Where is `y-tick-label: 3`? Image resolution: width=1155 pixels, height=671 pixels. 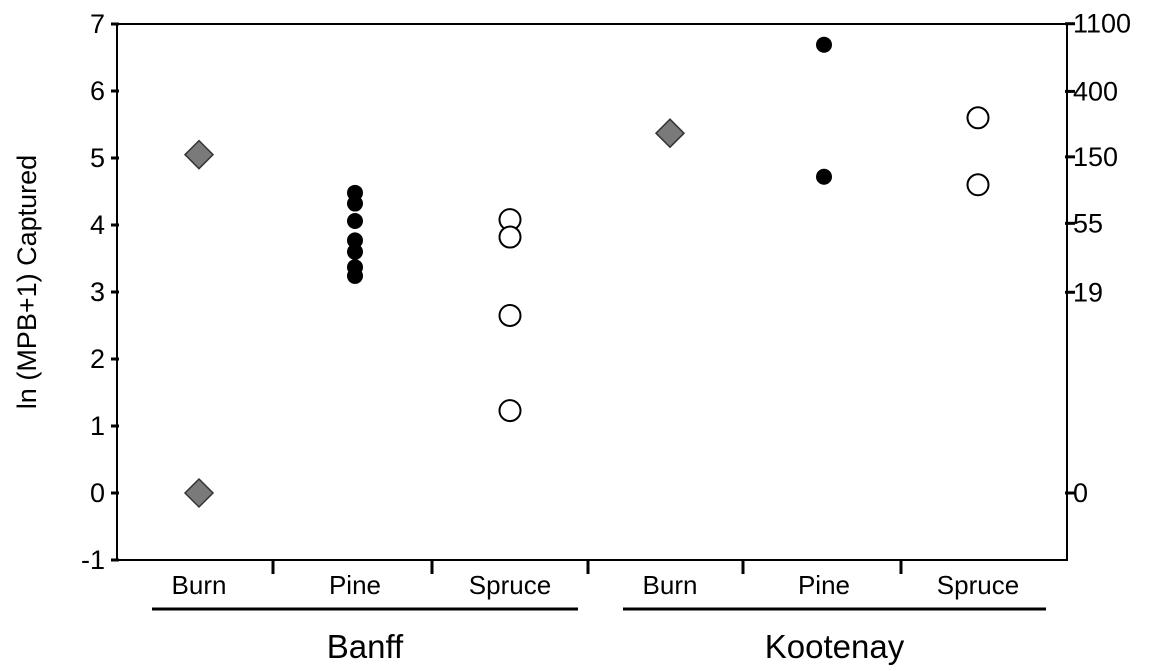 y-tick-label: 3 is located at coordinates (97, 292).